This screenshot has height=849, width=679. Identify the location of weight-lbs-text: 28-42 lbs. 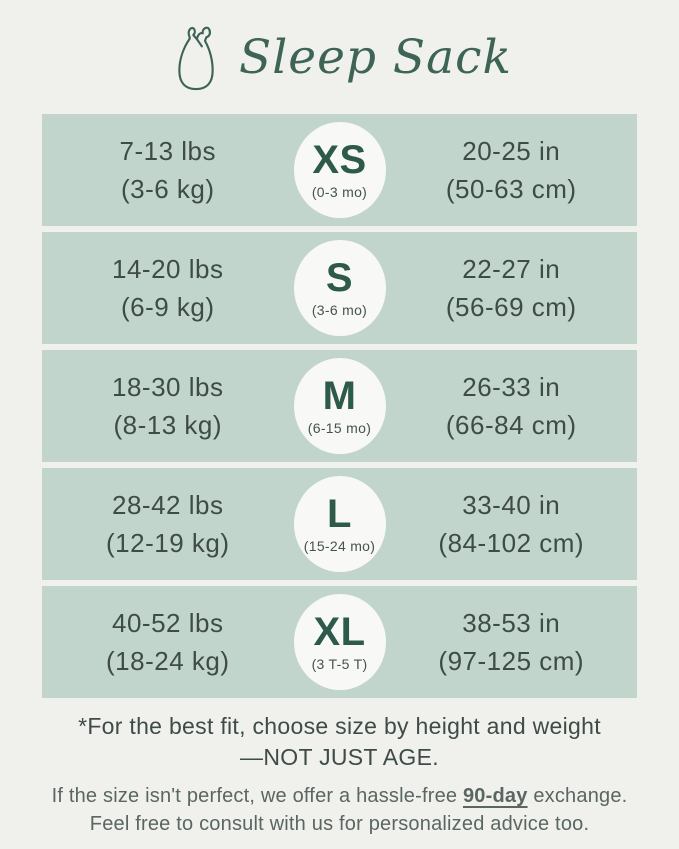
(168, 505).